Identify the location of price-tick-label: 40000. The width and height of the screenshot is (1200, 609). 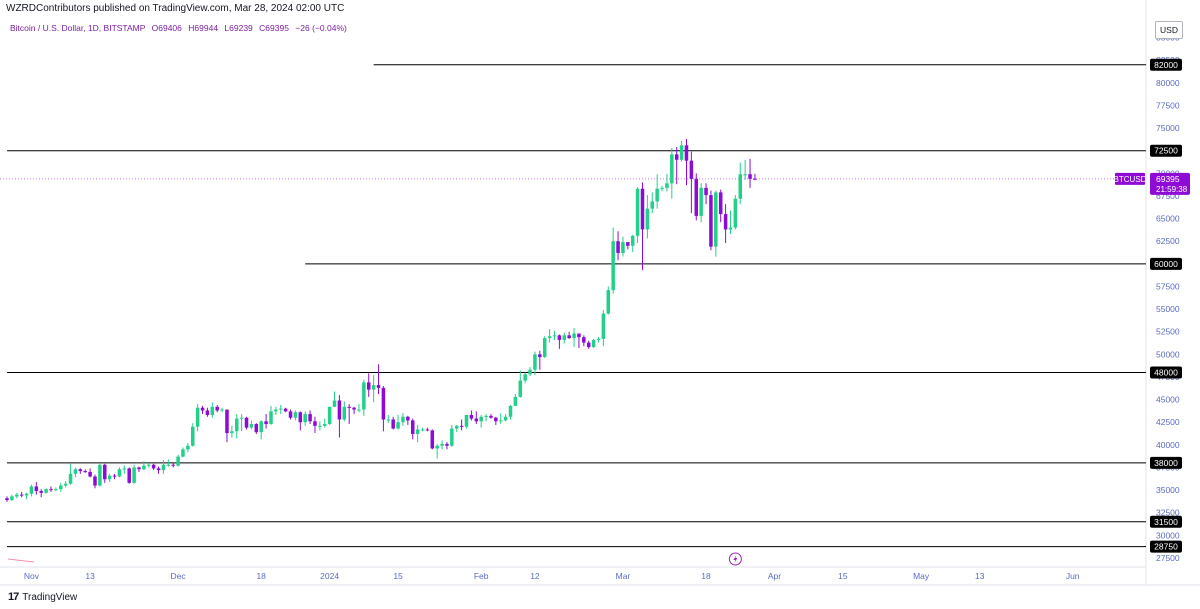
(1168, 445).